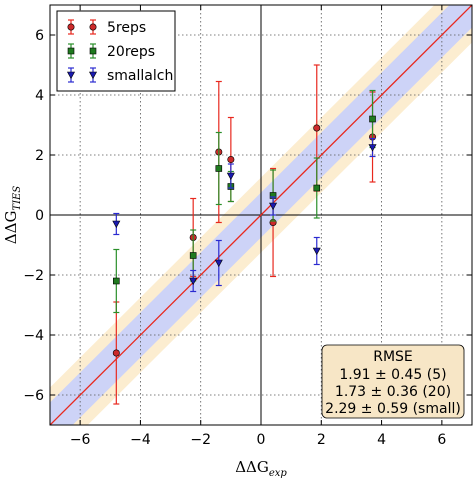 The image size is (474, 479). I want to click on legend-box, so click(116, 51).